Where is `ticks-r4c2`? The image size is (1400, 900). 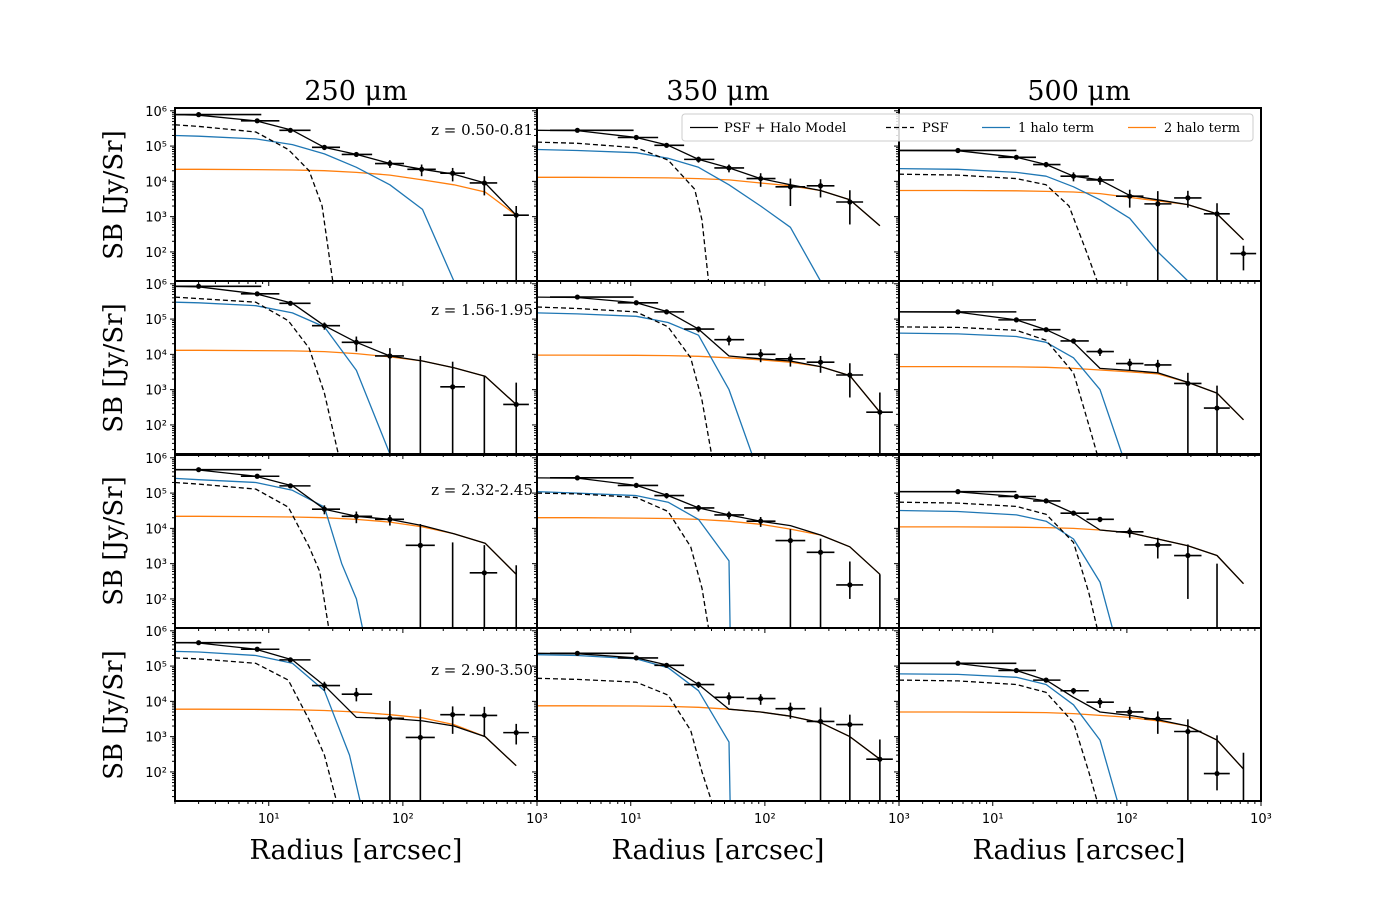 ticks-r4c2 is located at coordinates (716, 718).